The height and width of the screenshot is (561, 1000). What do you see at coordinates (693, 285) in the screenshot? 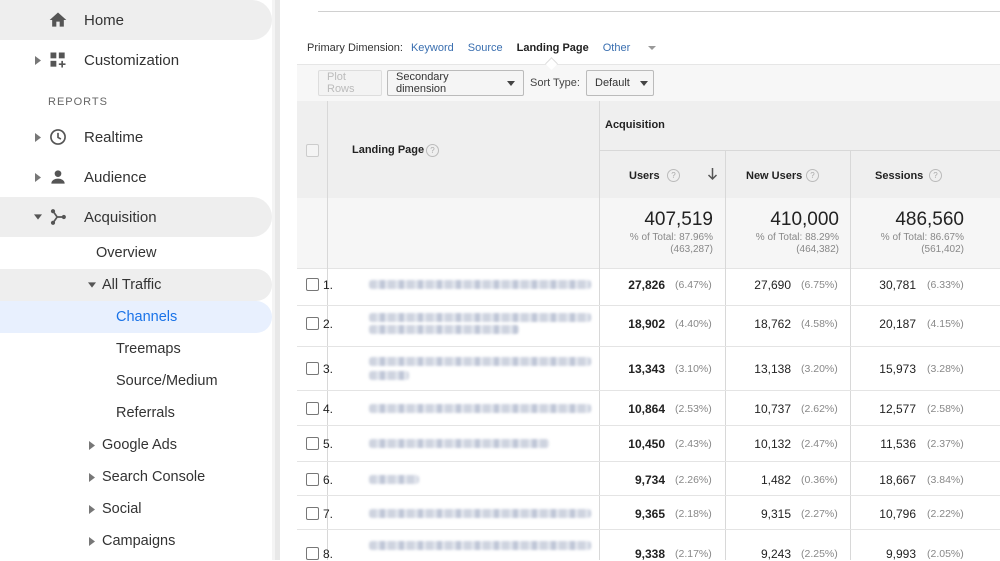
I see `users-pct: (6.47%)` at bounding box center [693, 285].